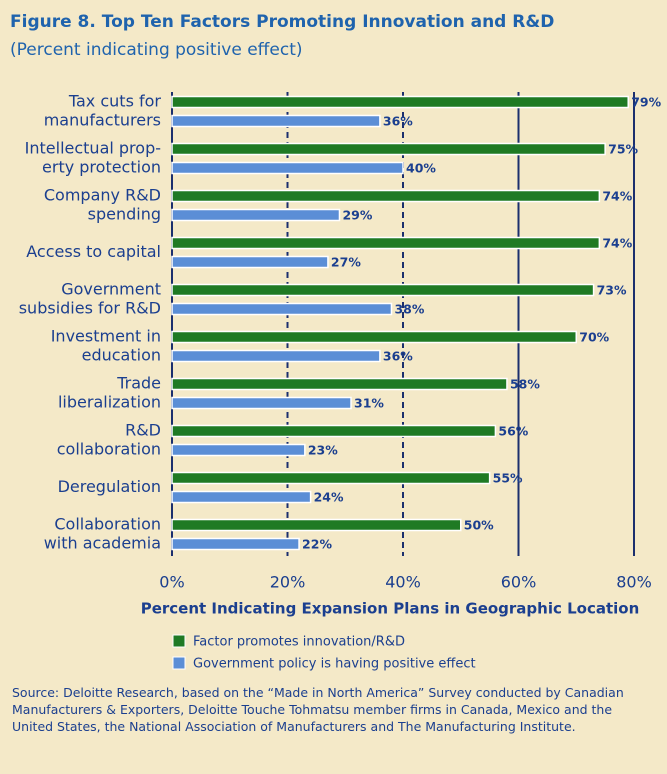  What do you see at coordinates (594, 337) in the screenshot?
I see `value-label: 70%` at bounding box center [594, 337].